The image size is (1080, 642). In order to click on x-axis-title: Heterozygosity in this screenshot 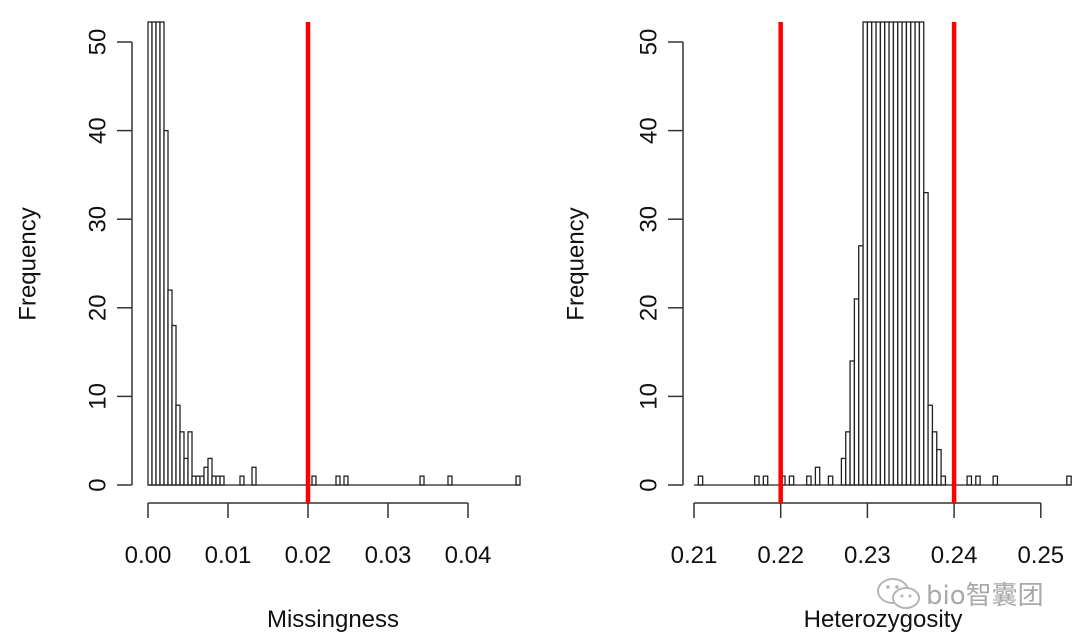, I will do `click(883, 619)`.